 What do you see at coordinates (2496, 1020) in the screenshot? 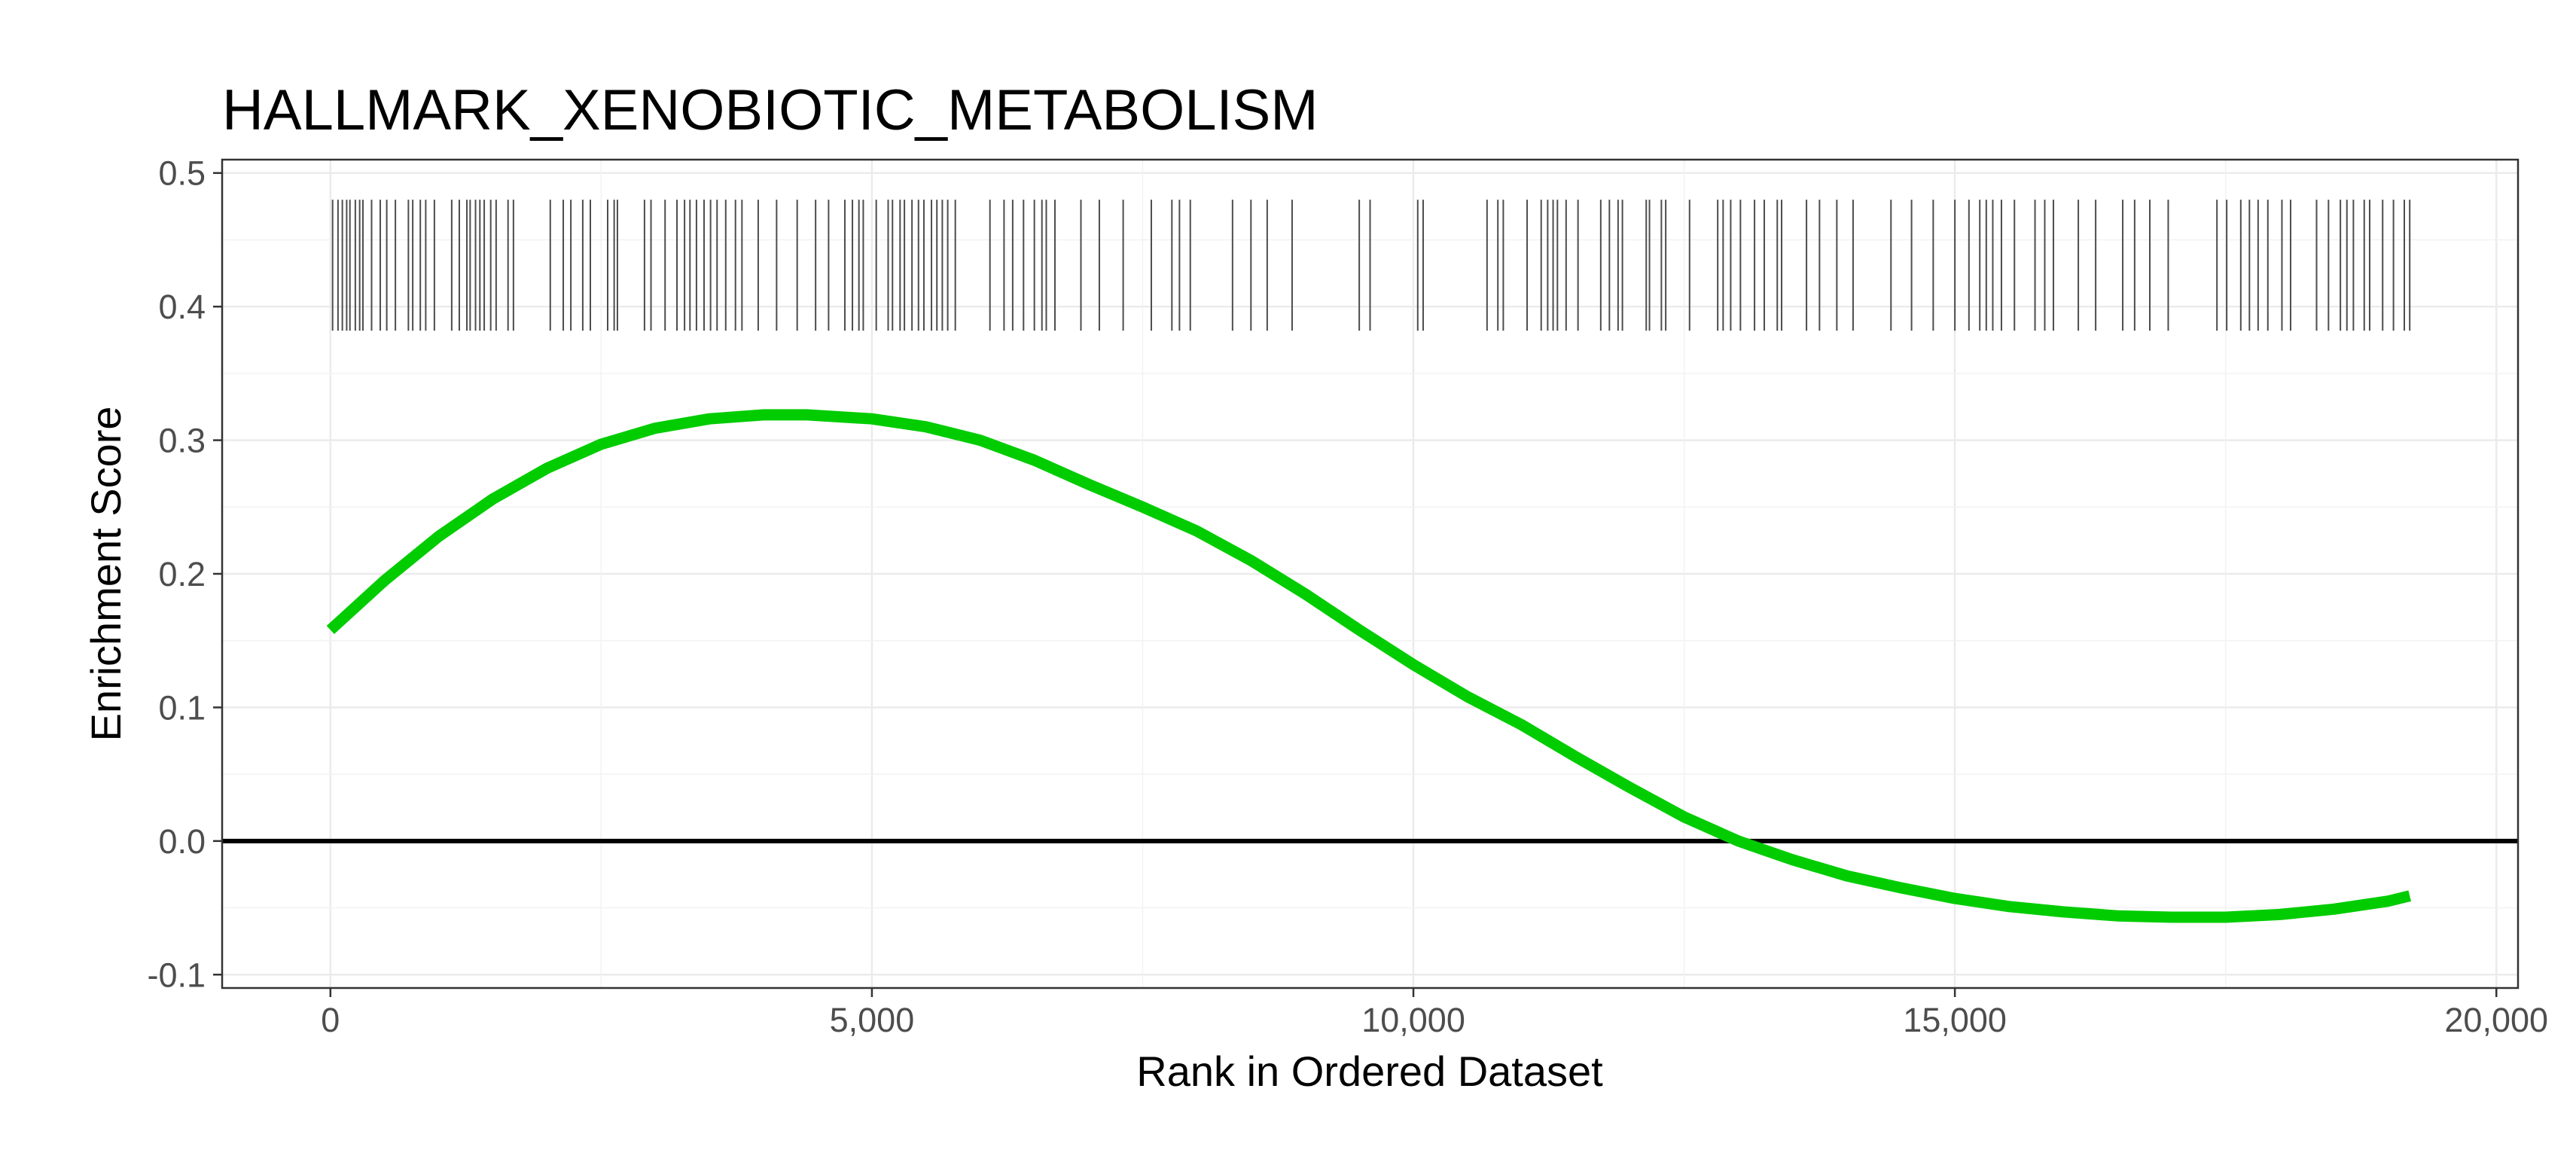
I see `x-tick-label: 20,000` at bounding box center [2496, 1020].